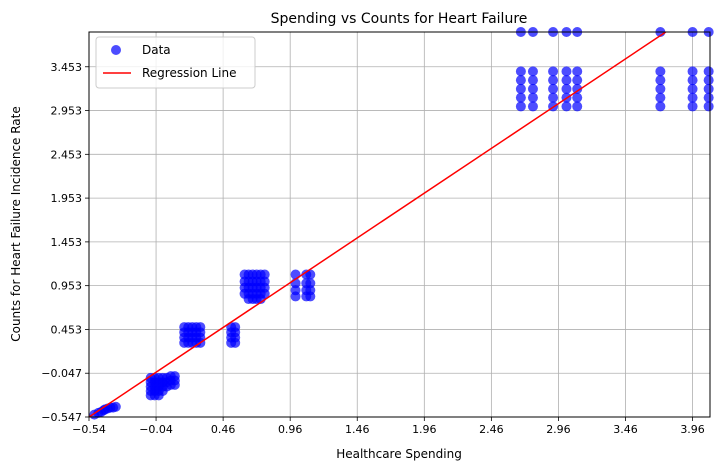 Image resolution: width=720 pixels, height=470 pixels. I want to click on x-tick-label: −0.54, so click(89, 429).